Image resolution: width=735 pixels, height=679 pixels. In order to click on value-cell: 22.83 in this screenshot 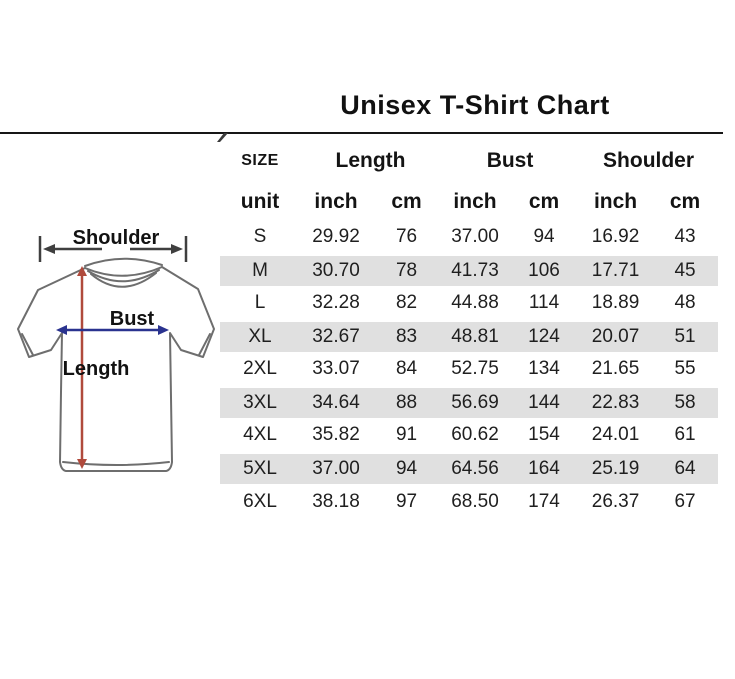, I will do `click(616, 402)`.